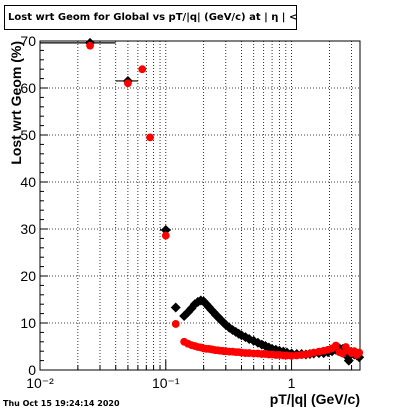 The image size is (400, 412). I want to click on y-tick-label: 70, so click(28, 41).